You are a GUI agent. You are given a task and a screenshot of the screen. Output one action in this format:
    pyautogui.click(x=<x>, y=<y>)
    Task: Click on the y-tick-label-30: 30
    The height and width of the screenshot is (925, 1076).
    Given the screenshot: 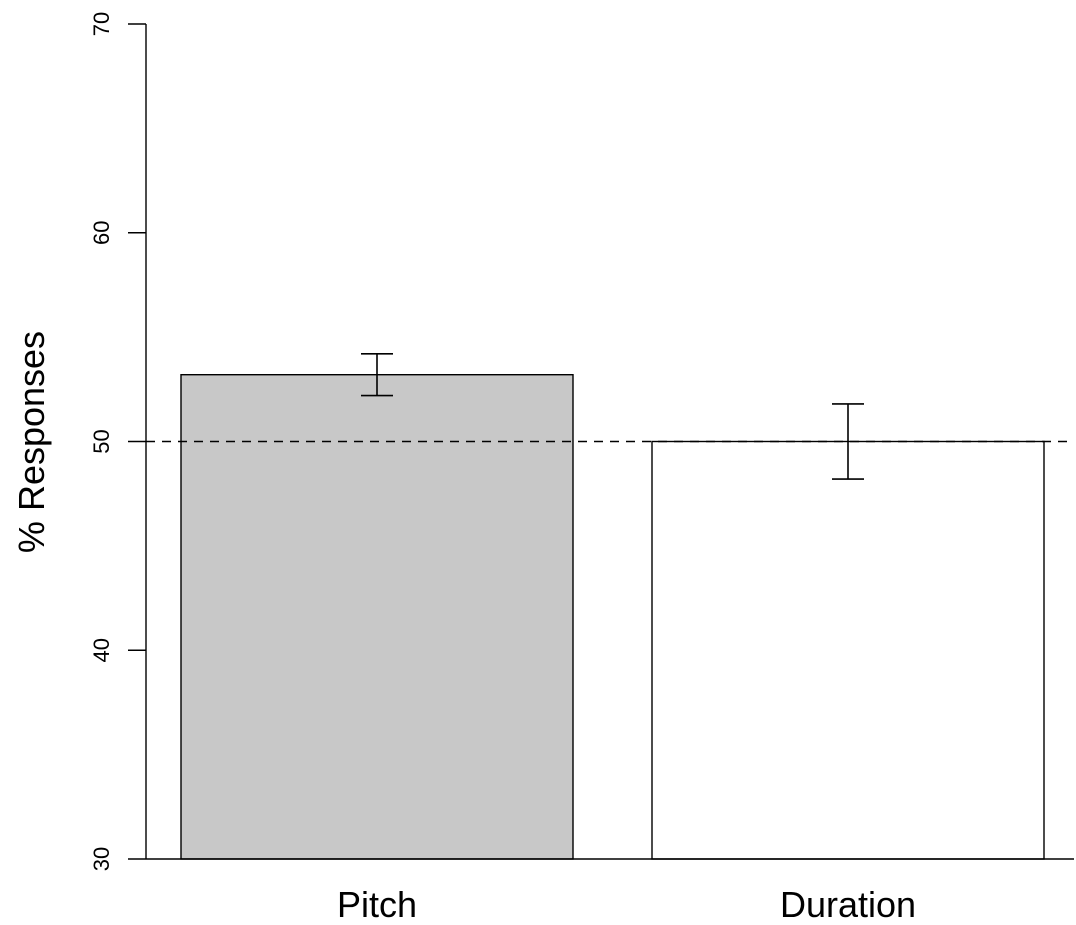 What is the action you would take?
    pyautogui.click(x=101, y=859)
    